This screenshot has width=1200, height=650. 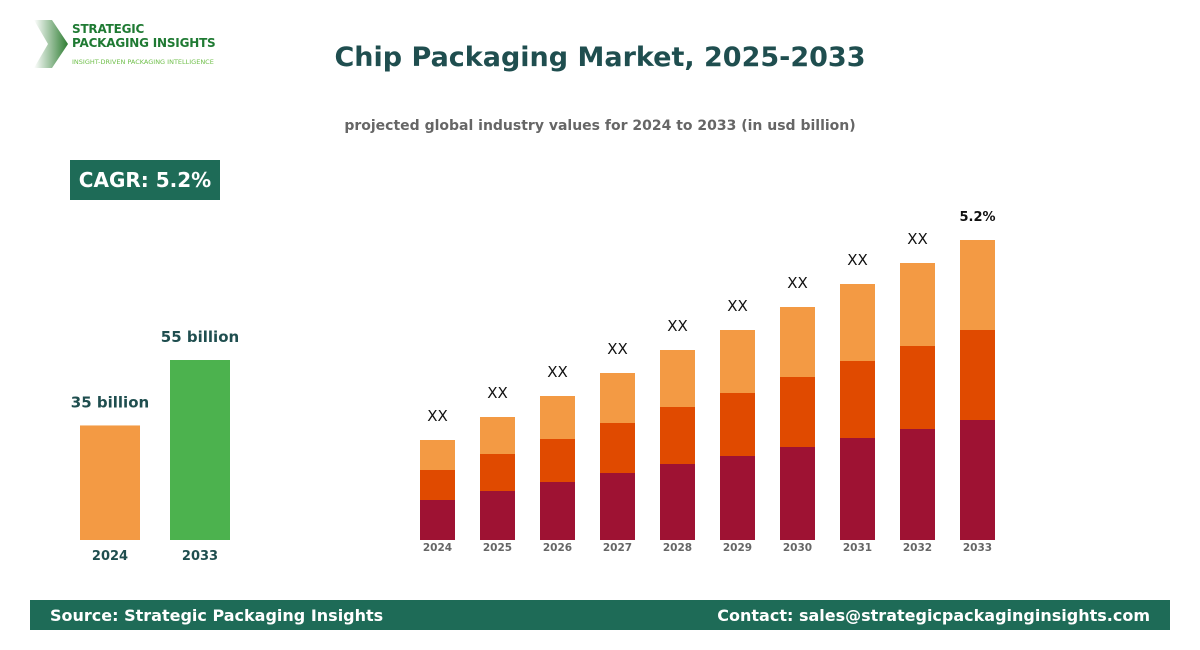 I want to click on chevron-logo-icon, so click(x=51, y=44).